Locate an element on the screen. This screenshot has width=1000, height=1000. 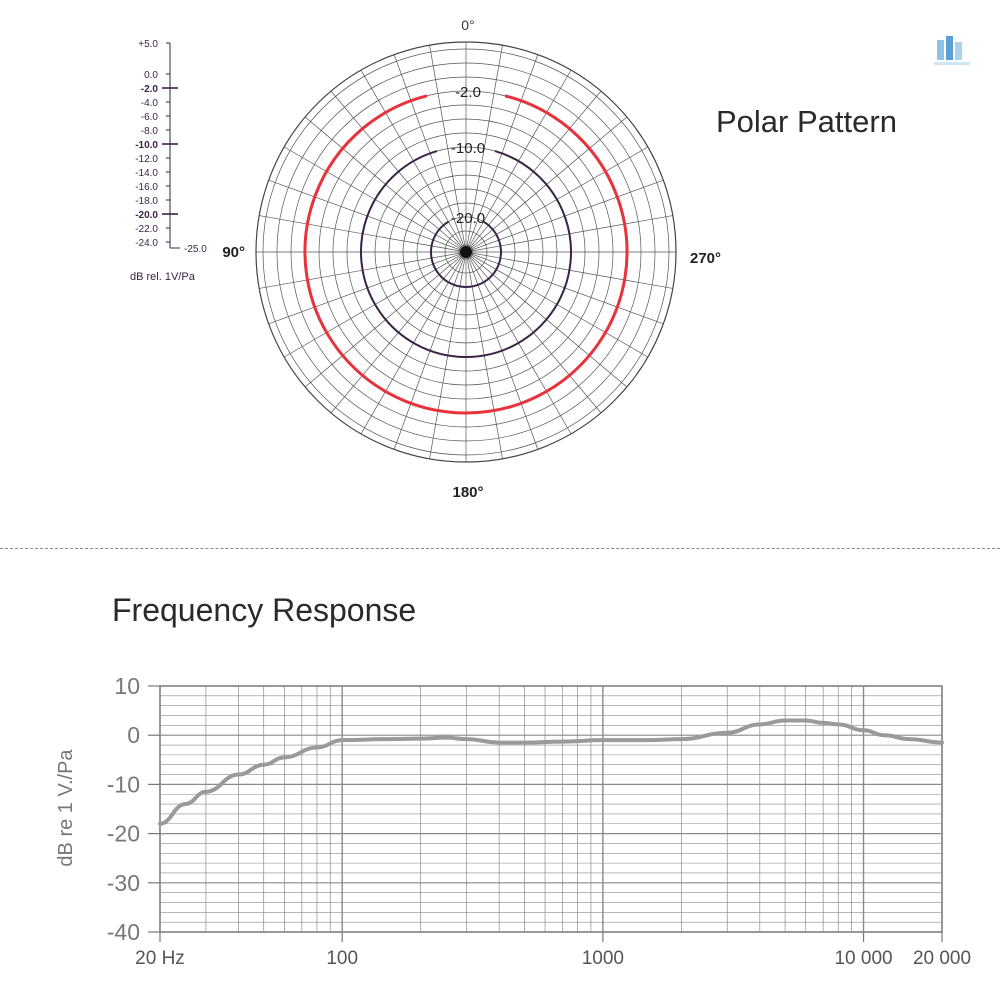
scale-label: 0.0 is located at coordinates (151, 75).